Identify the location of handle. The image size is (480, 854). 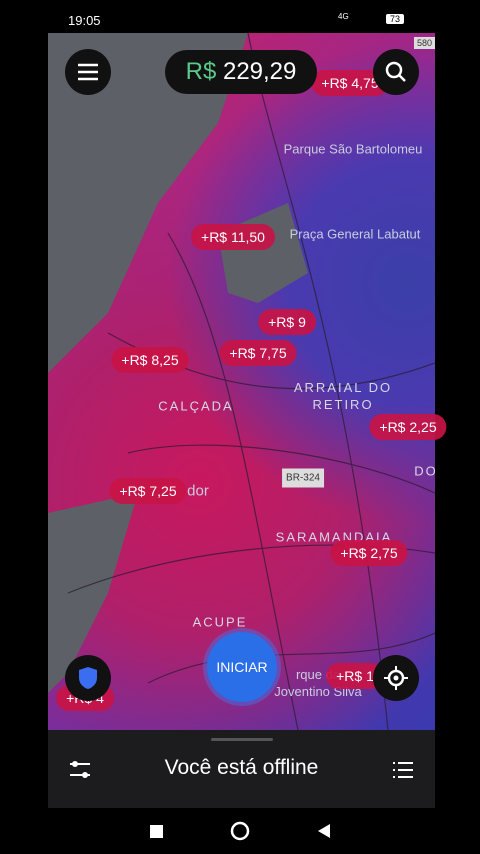
(242, 739).